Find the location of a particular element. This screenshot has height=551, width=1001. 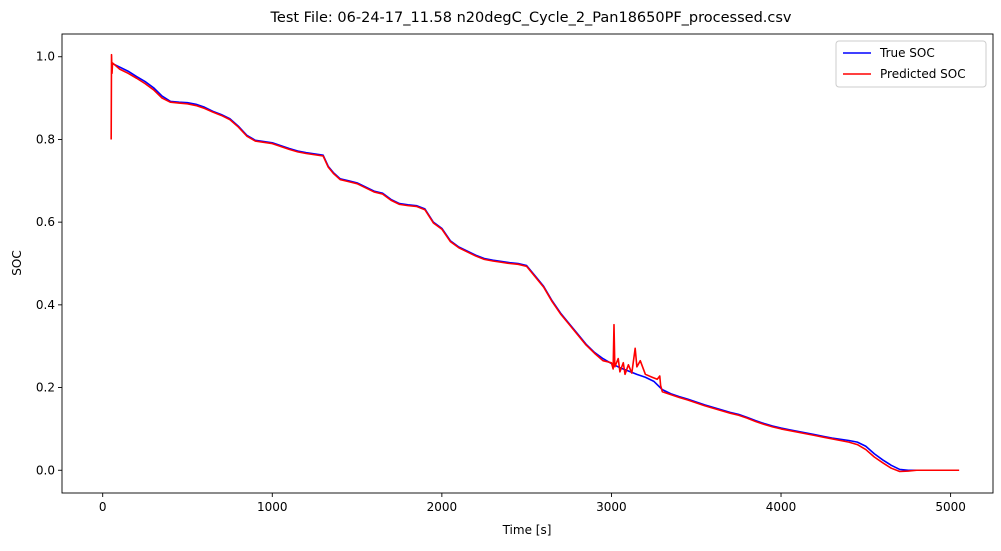

x-tick-label: 1000 is located at coordinates (272, 507).